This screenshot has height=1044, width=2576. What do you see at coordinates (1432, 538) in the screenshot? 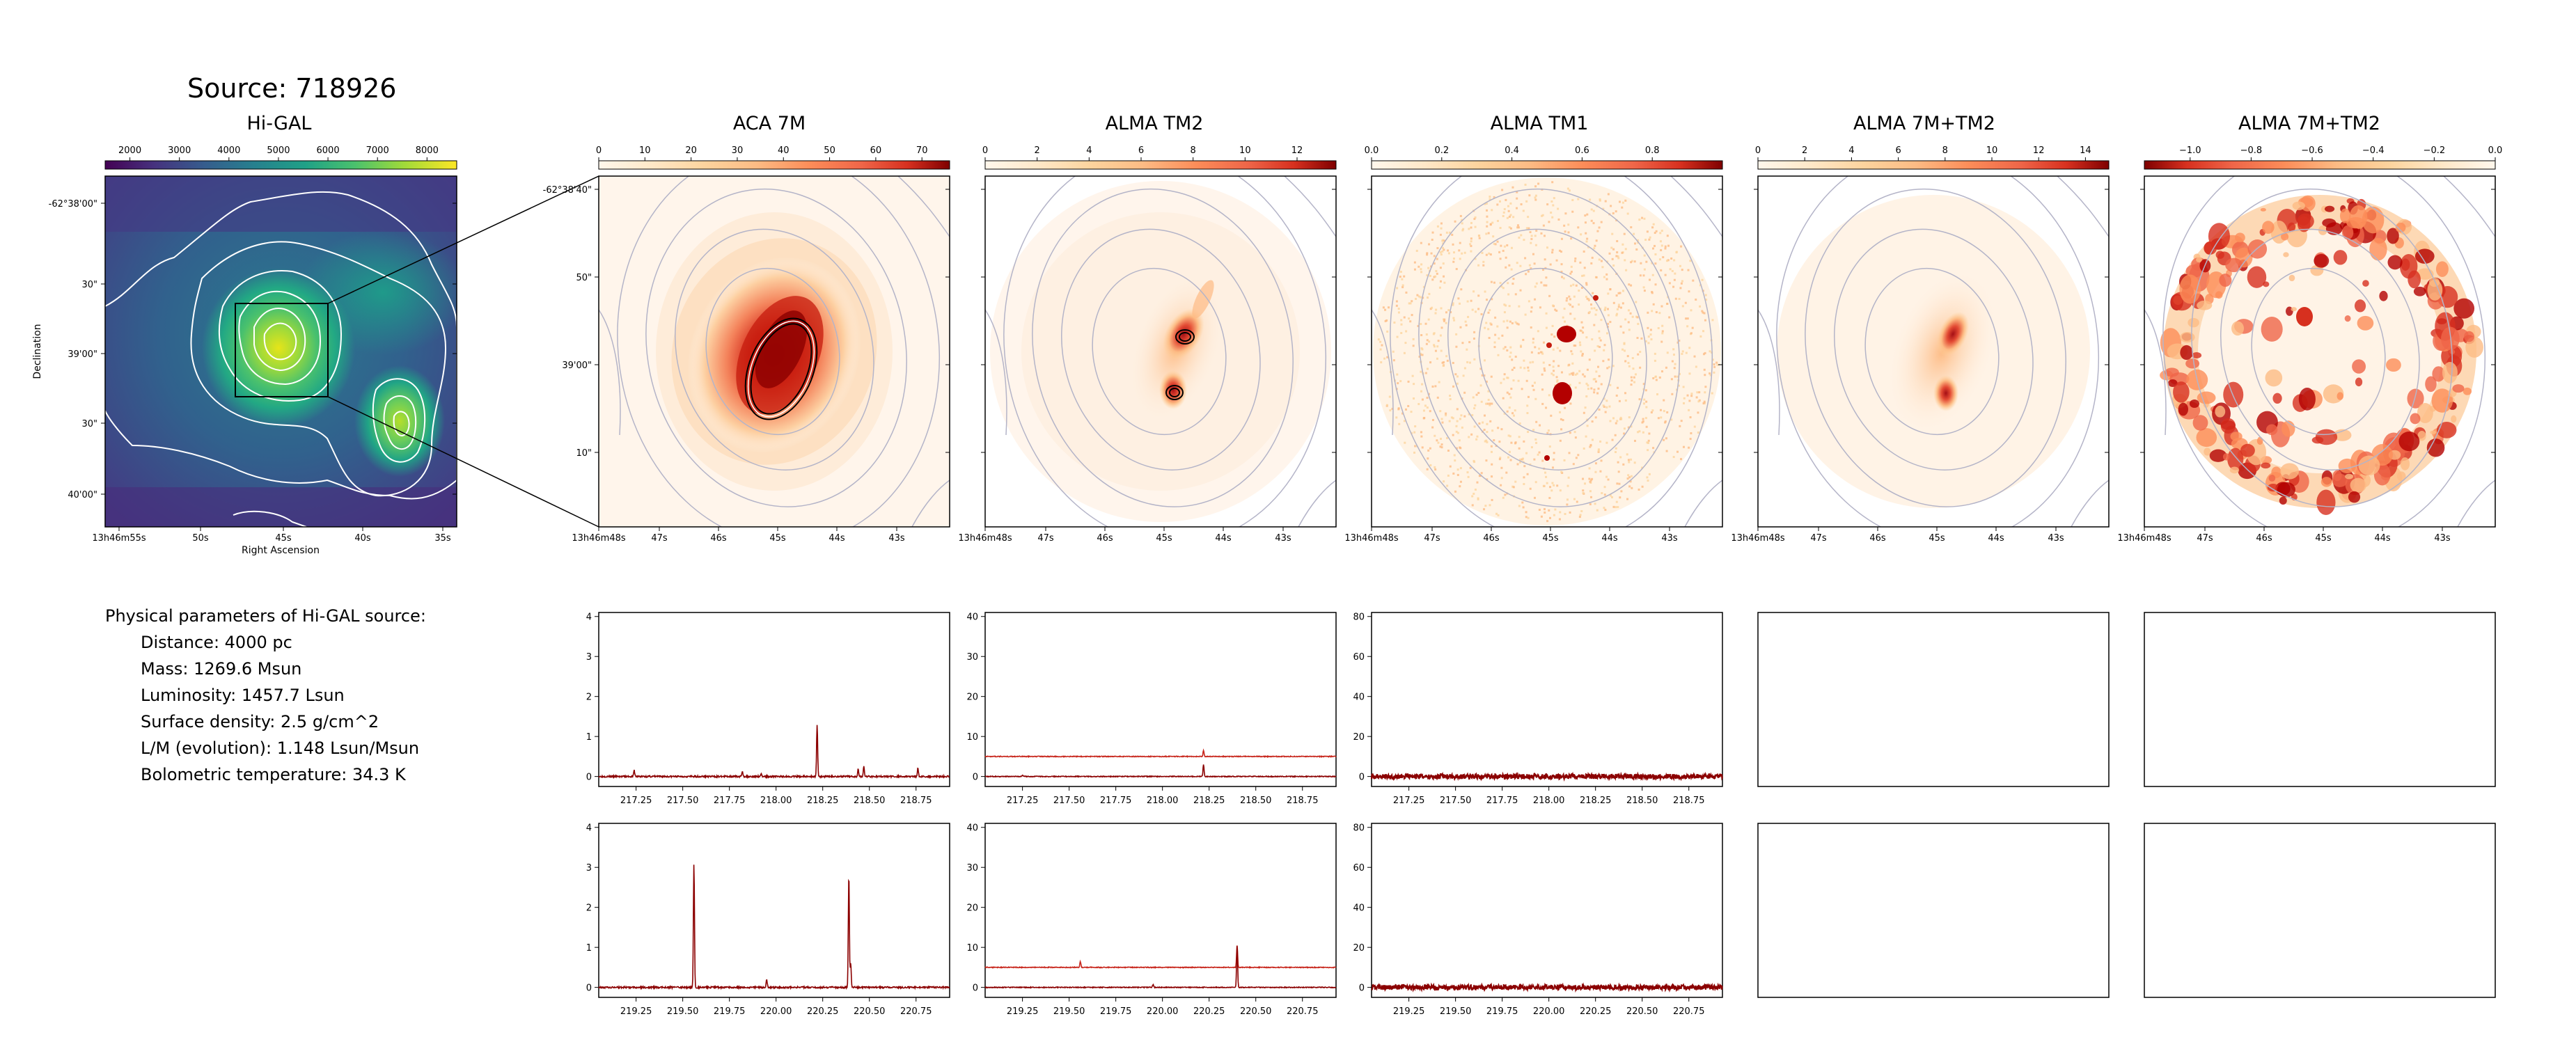
I see `tm1-ra-tick-label: 47s` at bounding box center [1432, 538].